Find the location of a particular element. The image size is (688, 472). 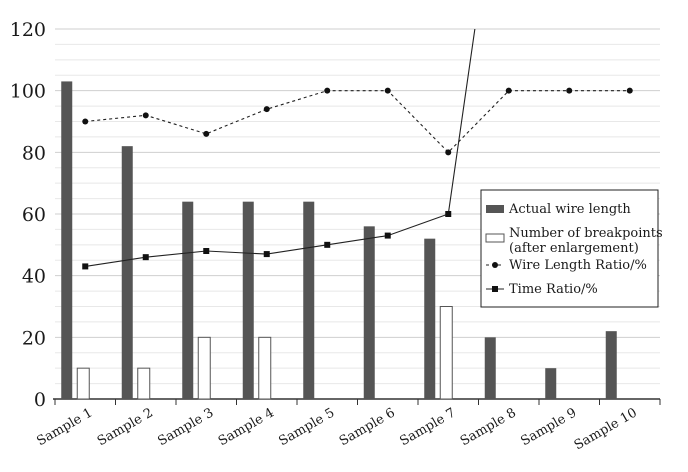

x-tick-label: Sample 4 is located at coordinates (246, 427).